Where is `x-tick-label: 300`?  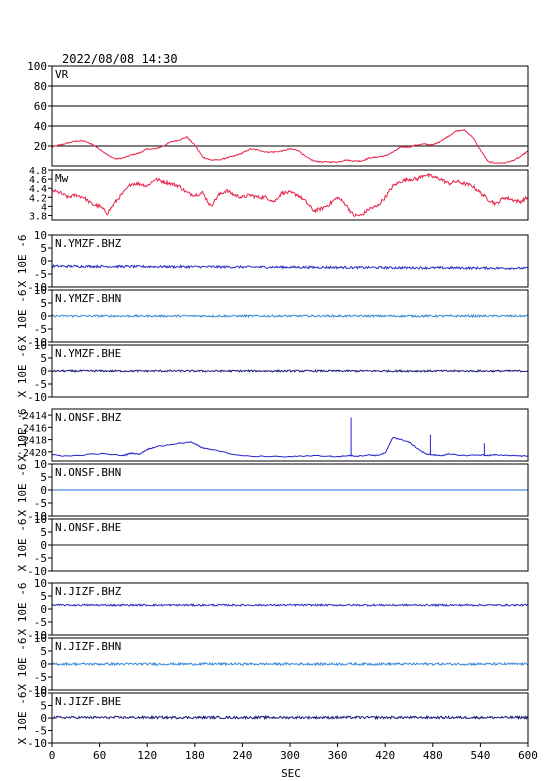
x-tick-label: 300 is located at coordinates (290, 755).